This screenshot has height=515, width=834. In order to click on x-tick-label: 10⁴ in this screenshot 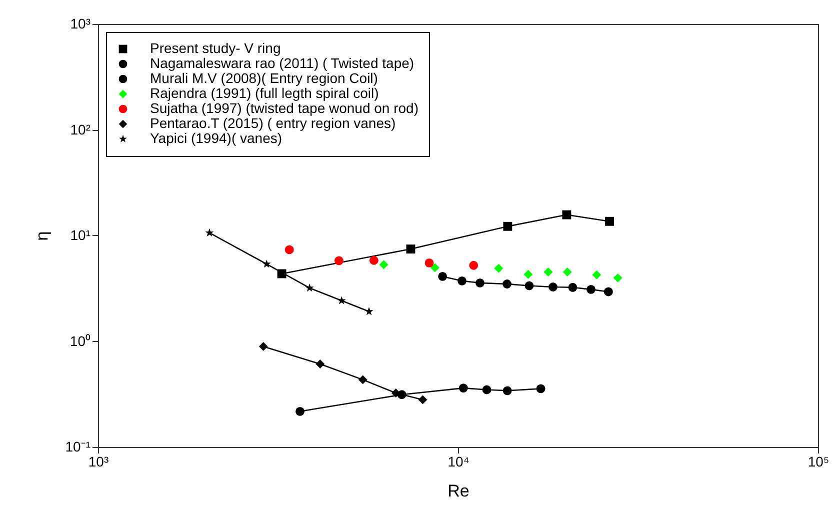, I will do `click(459, 462)`.